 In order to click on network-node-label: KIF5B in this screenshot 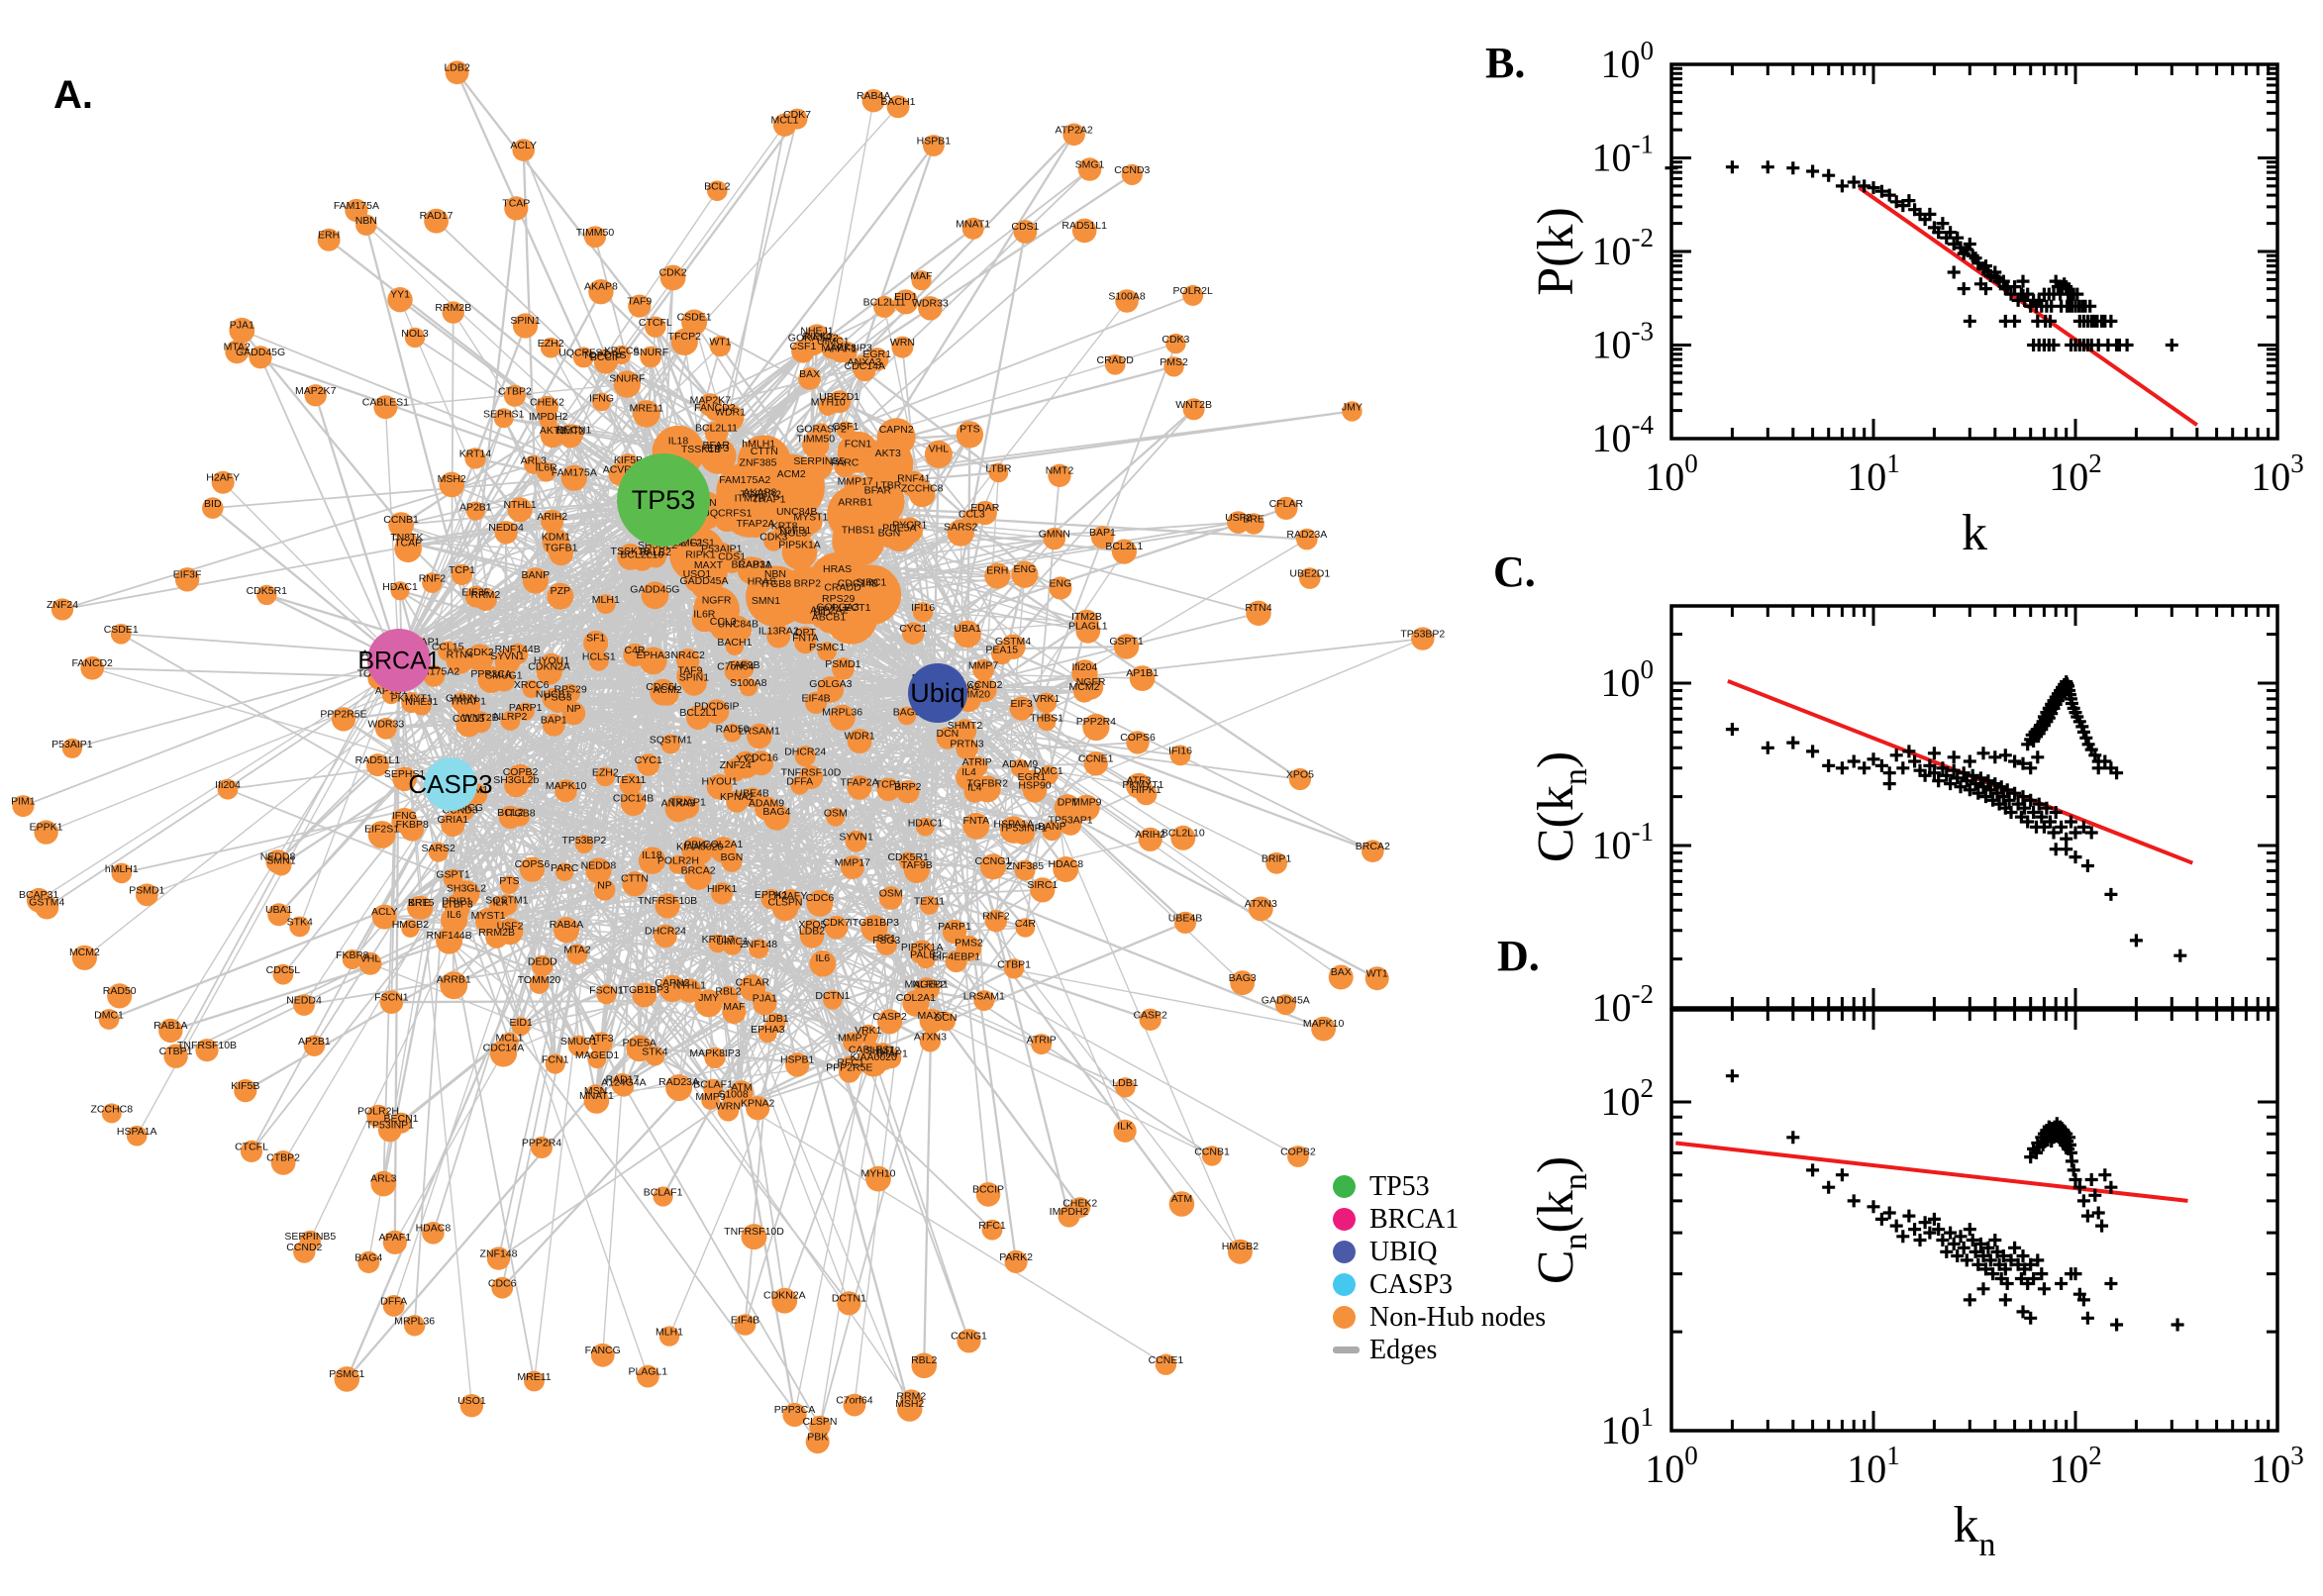, I will do `click(245, 1086)`.